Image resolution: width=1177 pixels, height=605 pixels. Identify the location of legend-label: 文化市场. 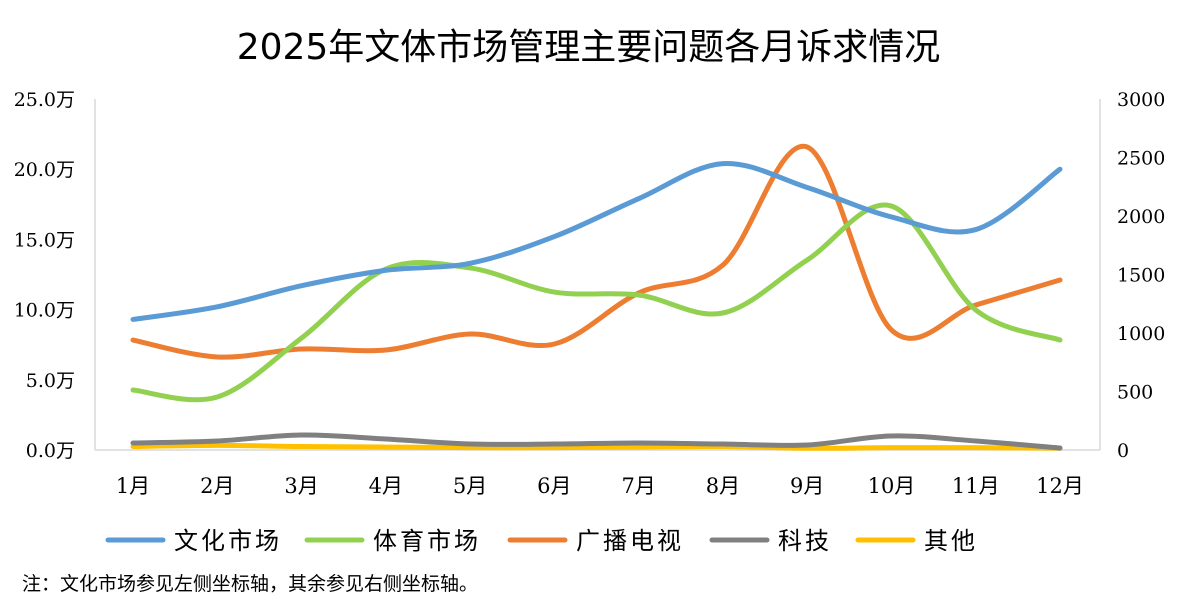
(228, 541).